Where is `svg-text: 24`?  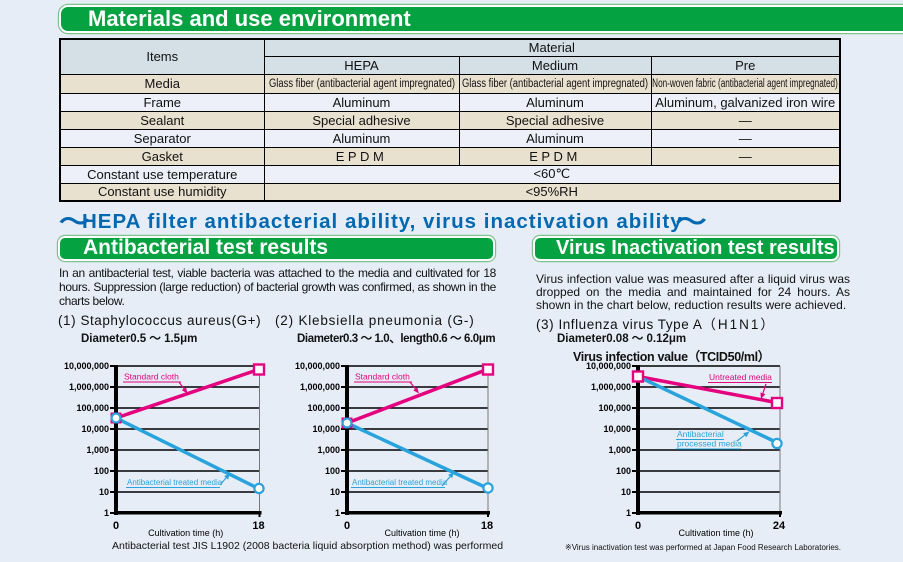
svg-text: 24 is located at coordinates (779, 526).